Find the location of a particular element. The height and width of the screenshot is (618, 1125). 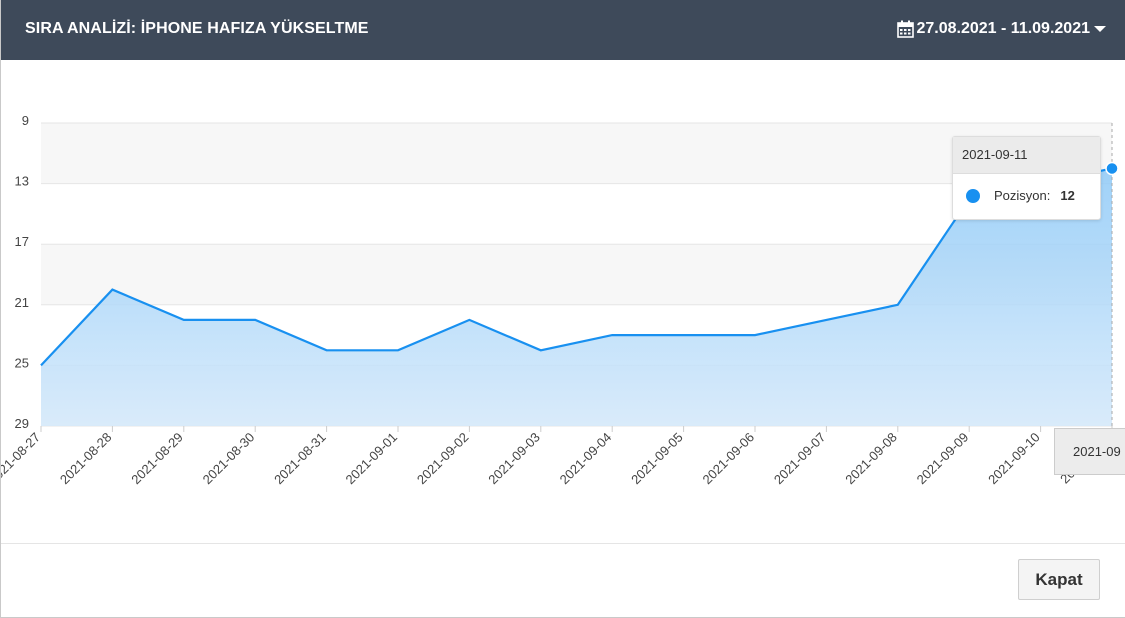

y-tick-label: 29 is located at coordinates (22, 423).